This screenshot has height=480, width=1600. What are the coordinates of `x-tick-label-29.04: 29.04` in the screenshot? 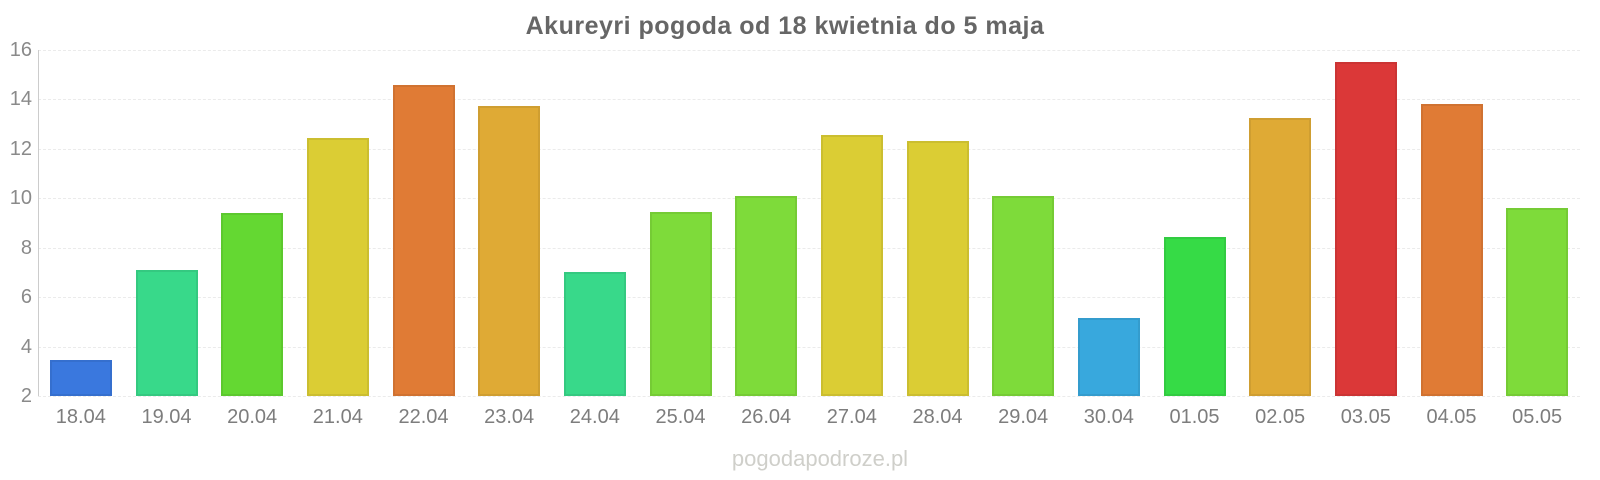 It's located at (1023, 417).